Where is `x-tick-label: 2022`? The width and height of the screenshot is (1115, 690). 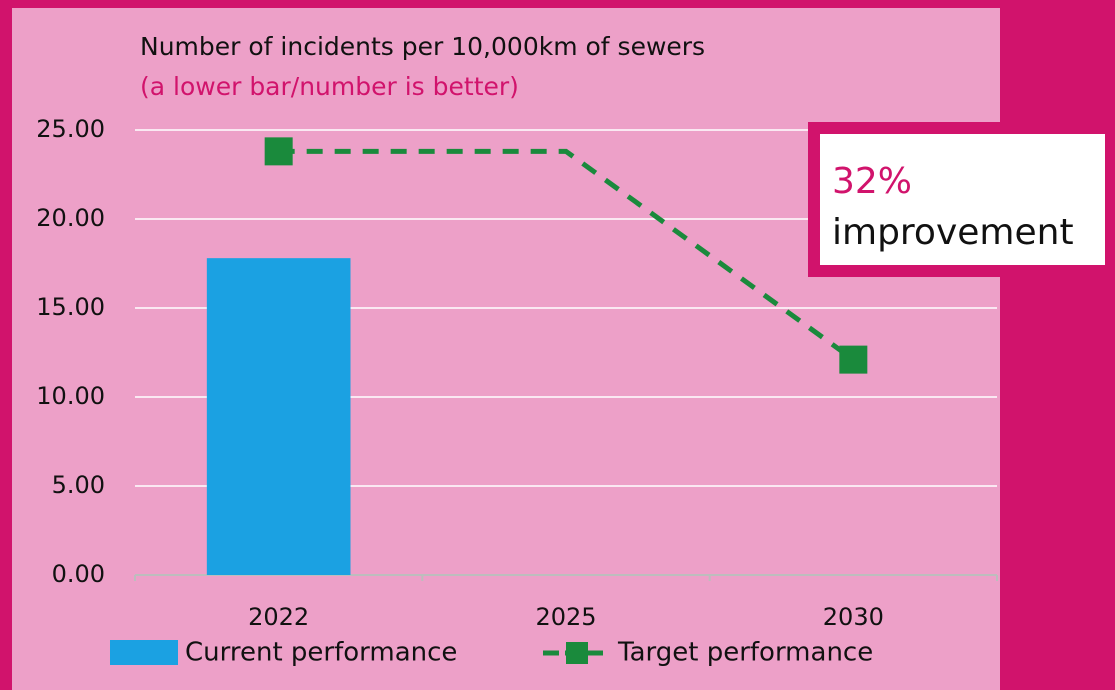 x-tick-label: 2022 is located at coordinates (278, 617).